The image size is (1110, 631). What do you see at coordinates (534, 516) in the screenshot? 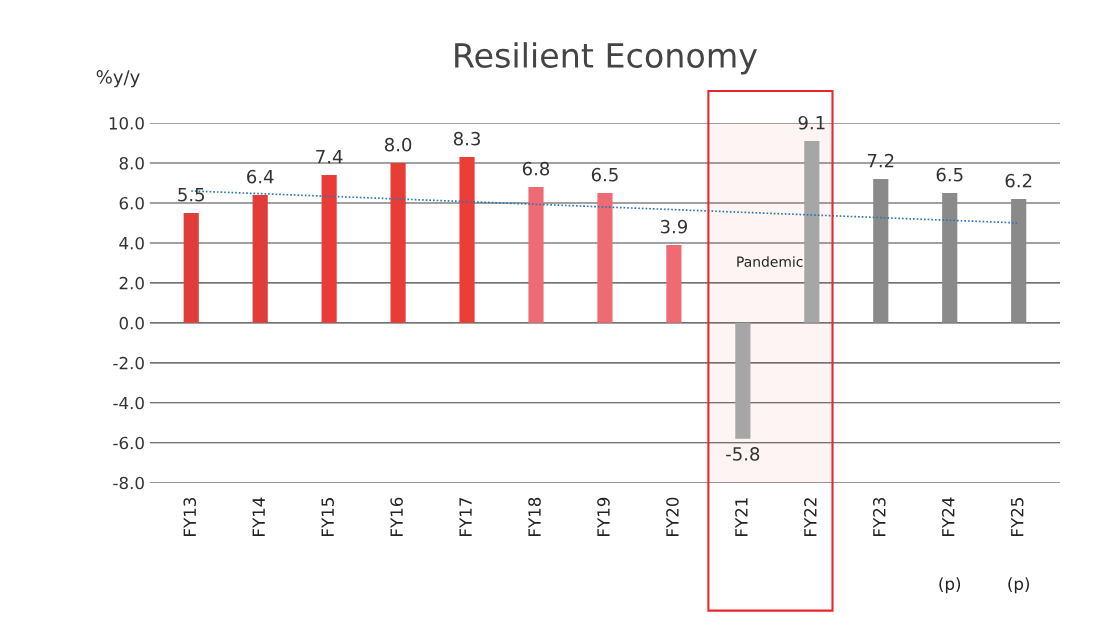
I see `x-tick-label: FY18` at bounding box center [534, 516].